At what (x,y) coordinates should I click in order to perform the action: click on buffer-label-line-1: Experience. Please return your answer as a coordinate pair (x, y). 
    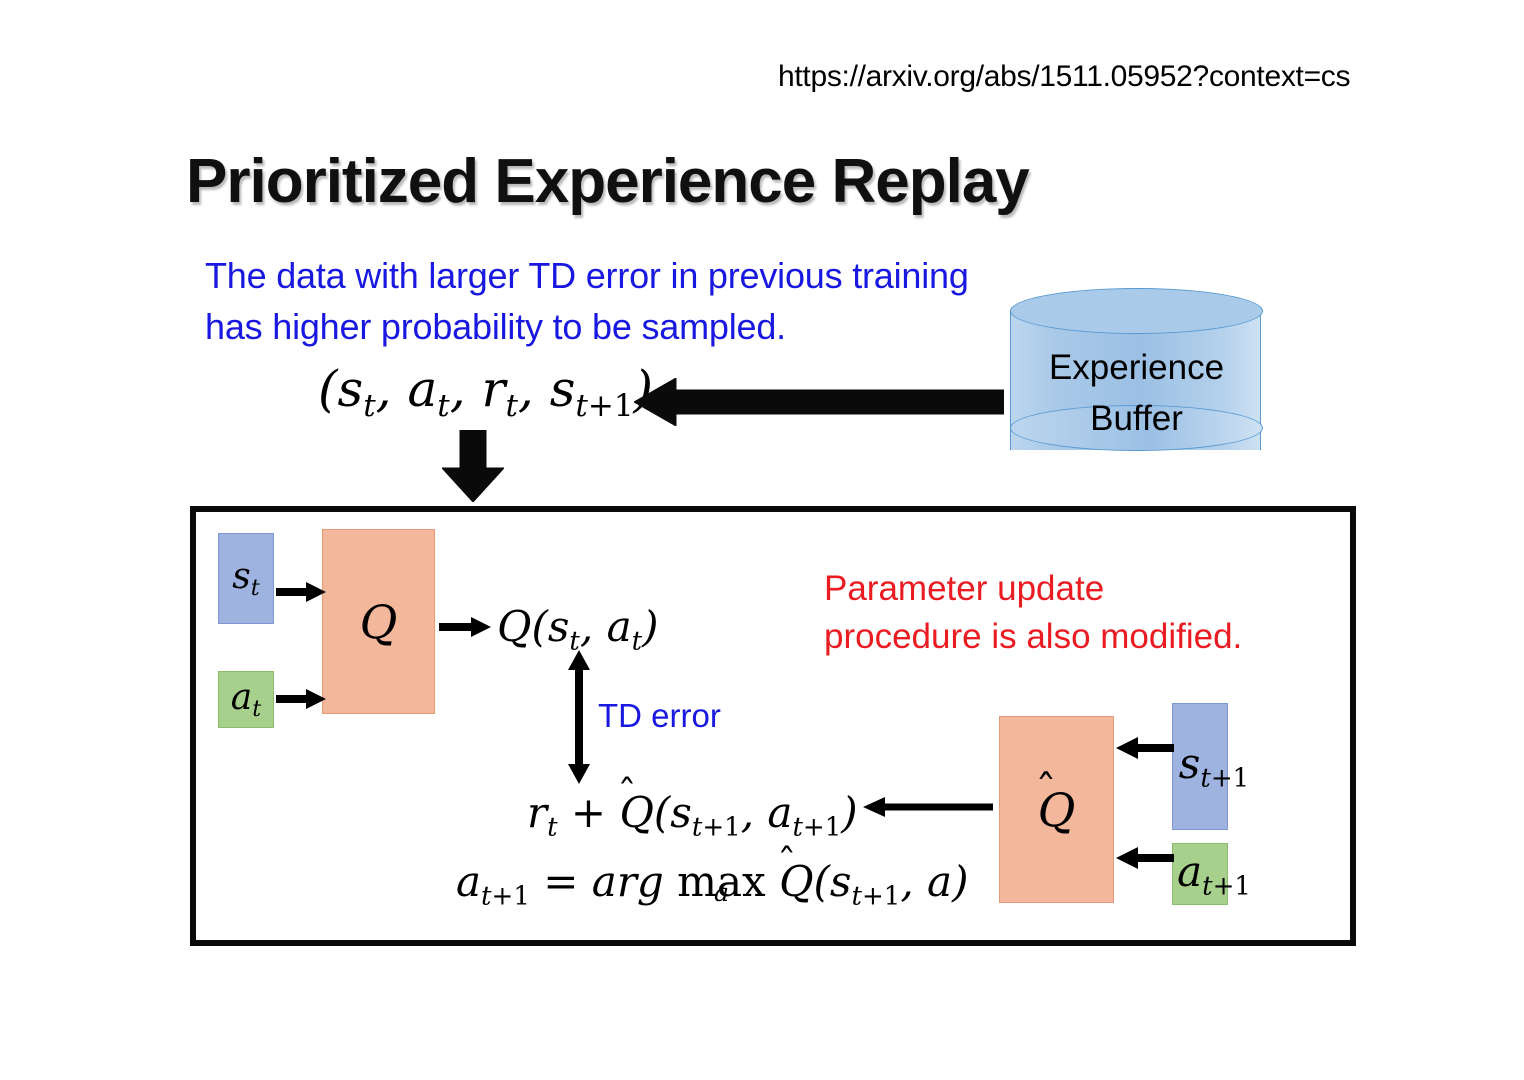
    Looking at the image, I should click on (1136, 367).